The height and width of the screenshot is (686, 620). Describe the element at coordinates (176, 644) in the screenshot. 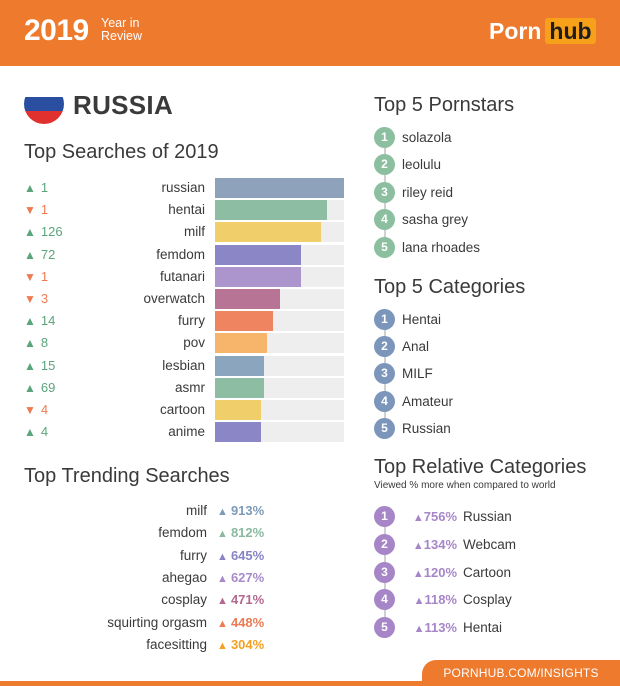

I see `trending-term: facesitting` at that location.